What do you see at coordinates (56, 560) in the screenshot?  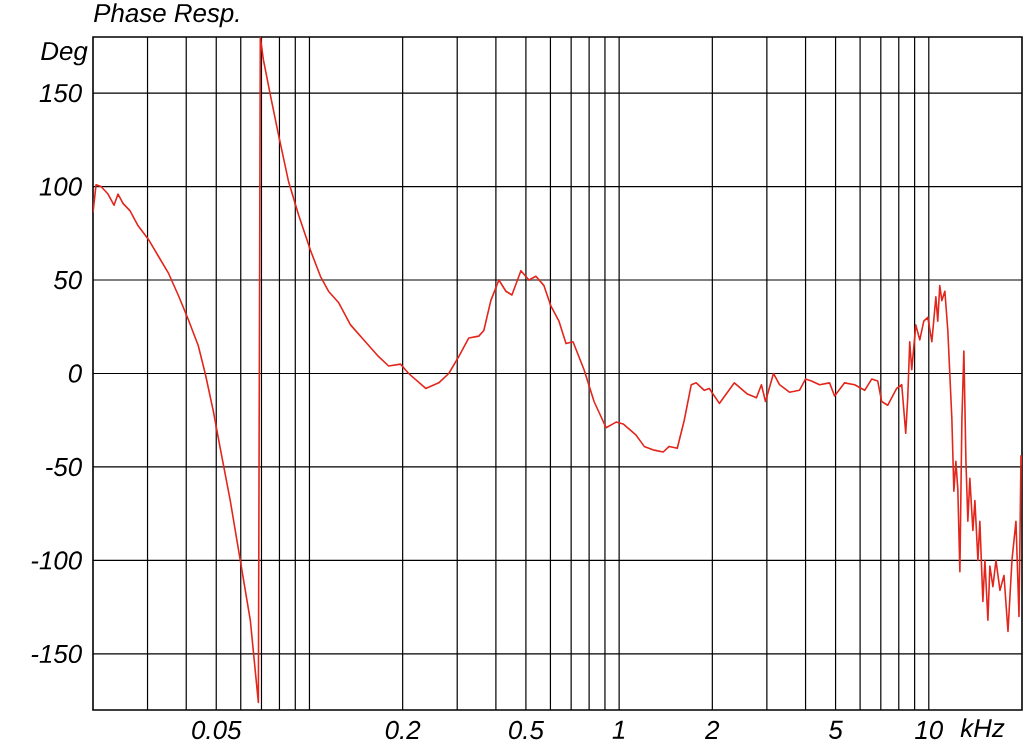 I see `y-tick-label: -100` at bounding box center [56, 560].